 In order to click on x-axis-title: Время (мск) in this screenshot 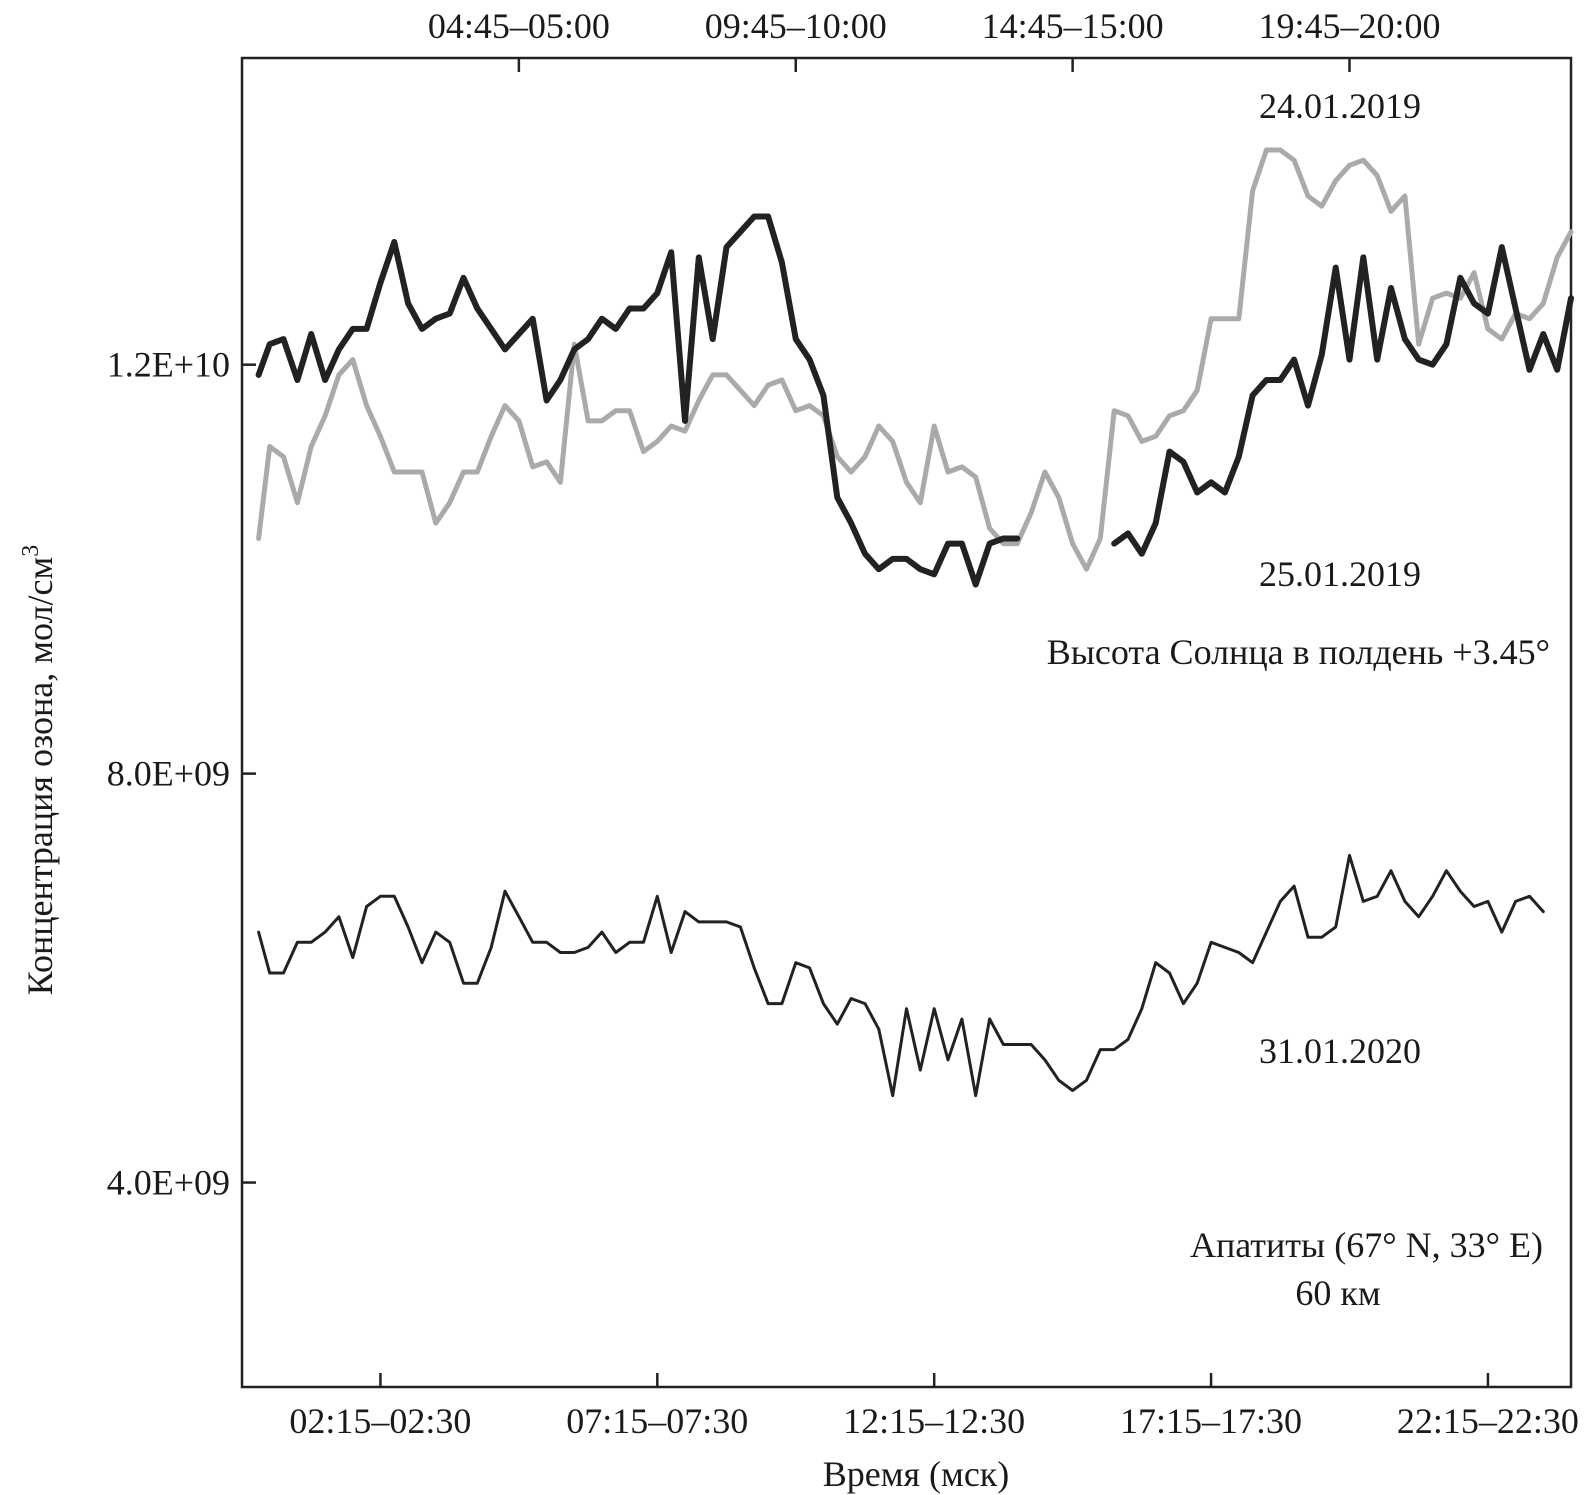, I will do `click(916, 1474)`.